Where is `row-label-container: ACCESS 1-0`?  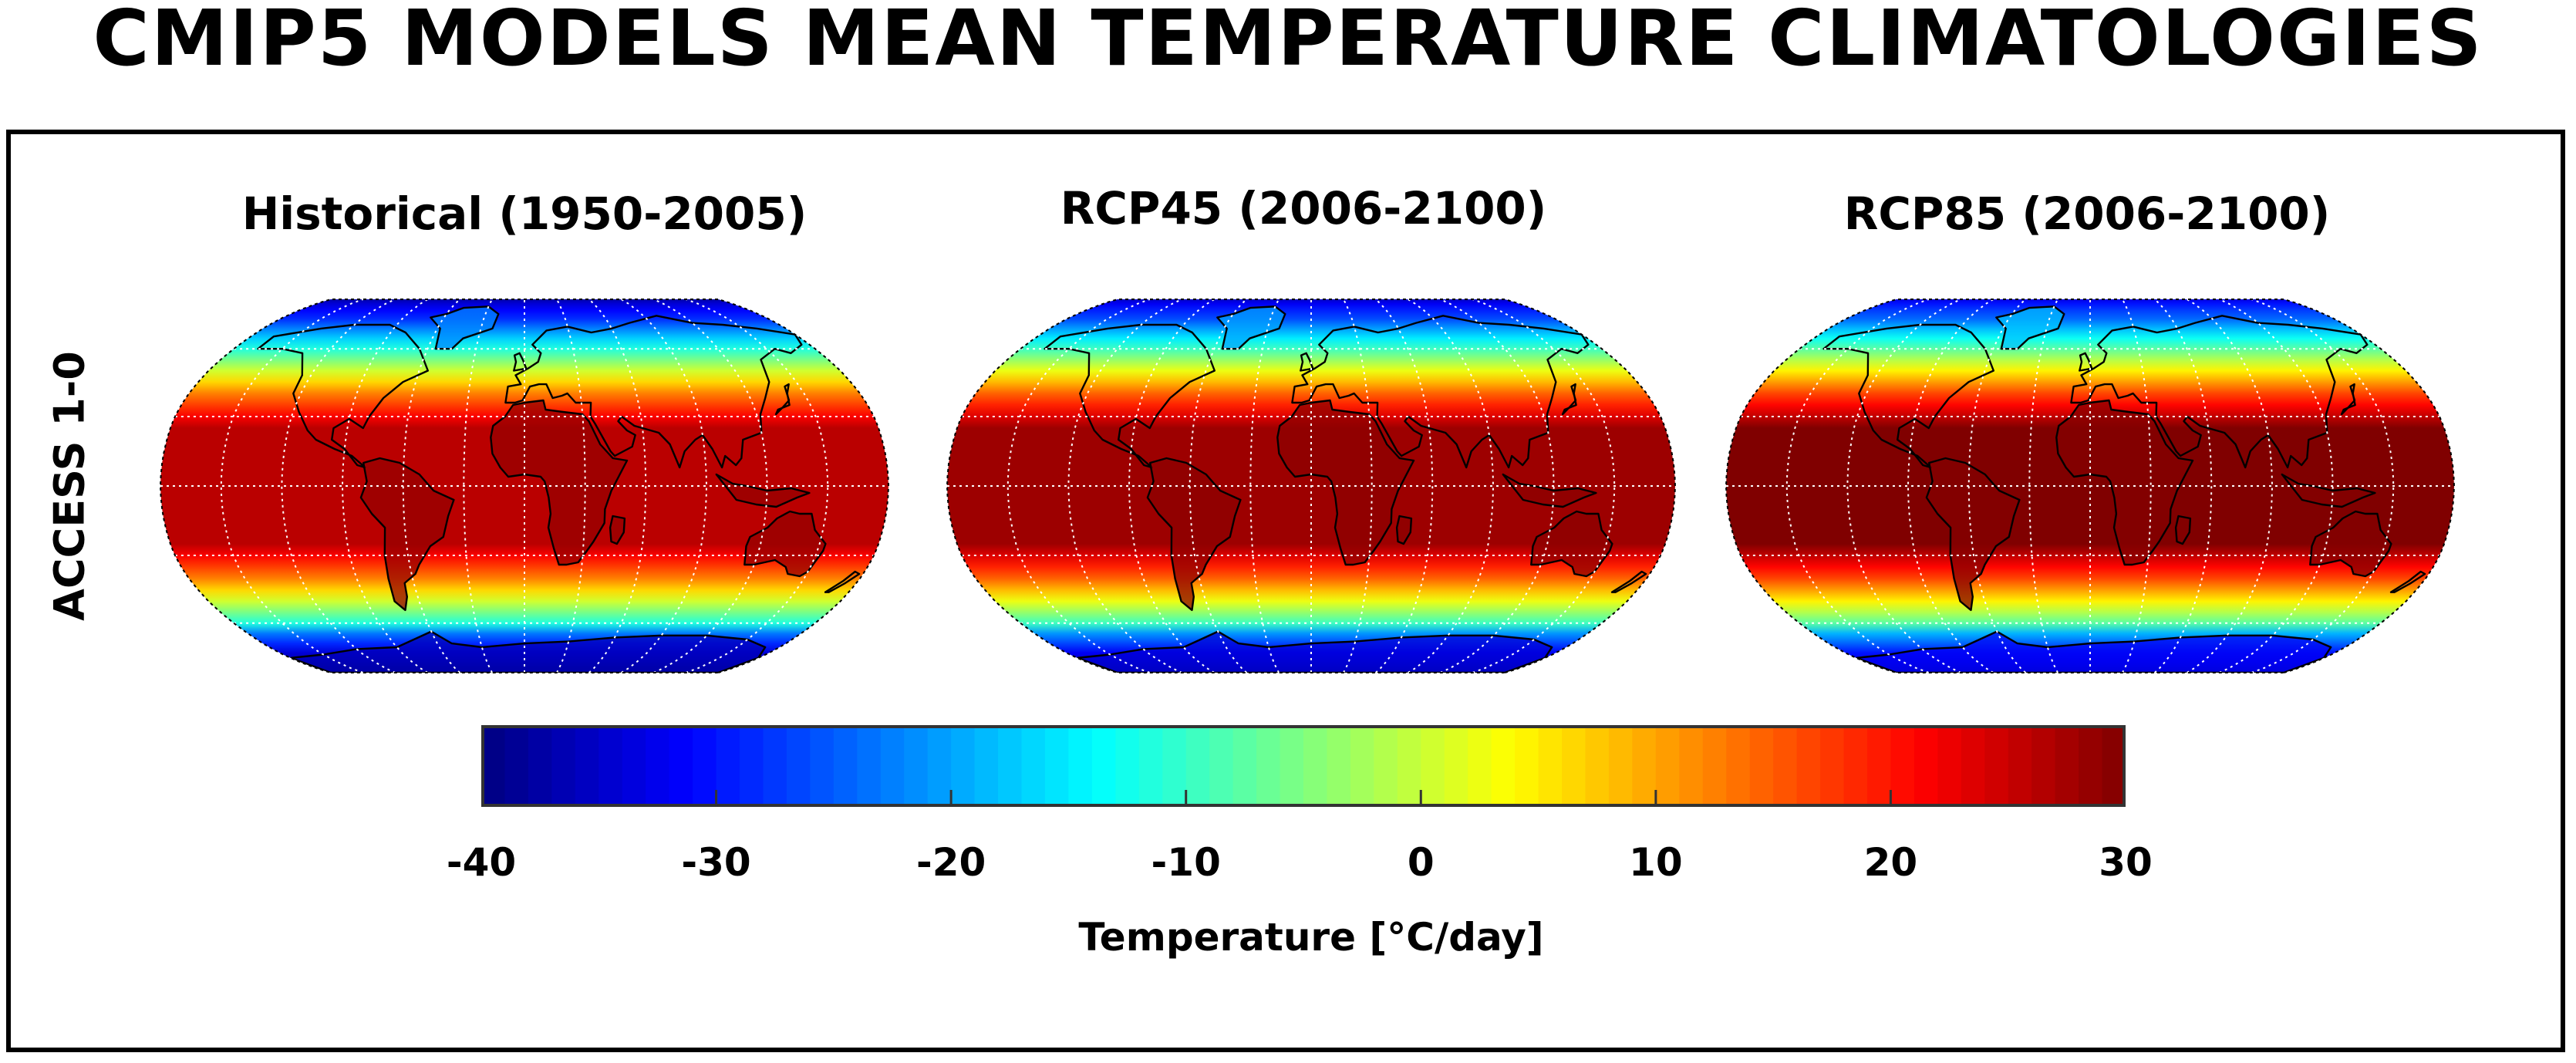
row-label-container: ACCESS 1-0 is located at coordinates (69, 486).